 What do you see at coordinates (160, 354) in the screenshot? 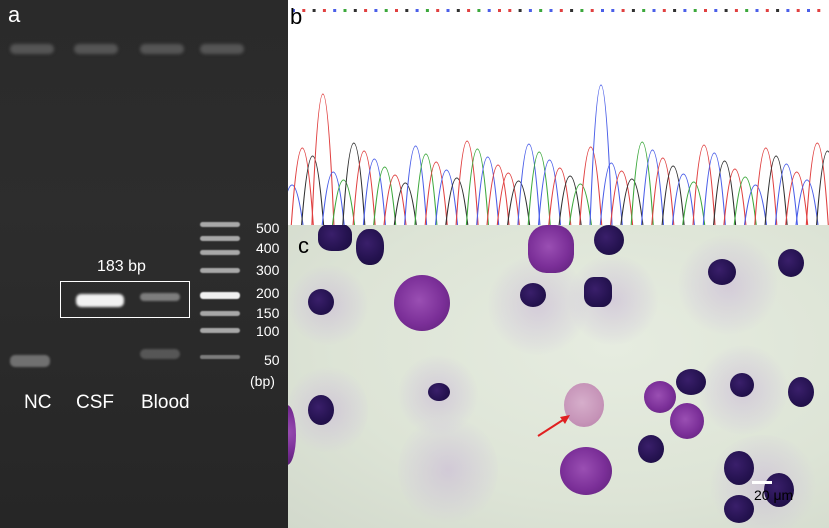
I see `blood-primer-band` at bounding box center [160, 354].